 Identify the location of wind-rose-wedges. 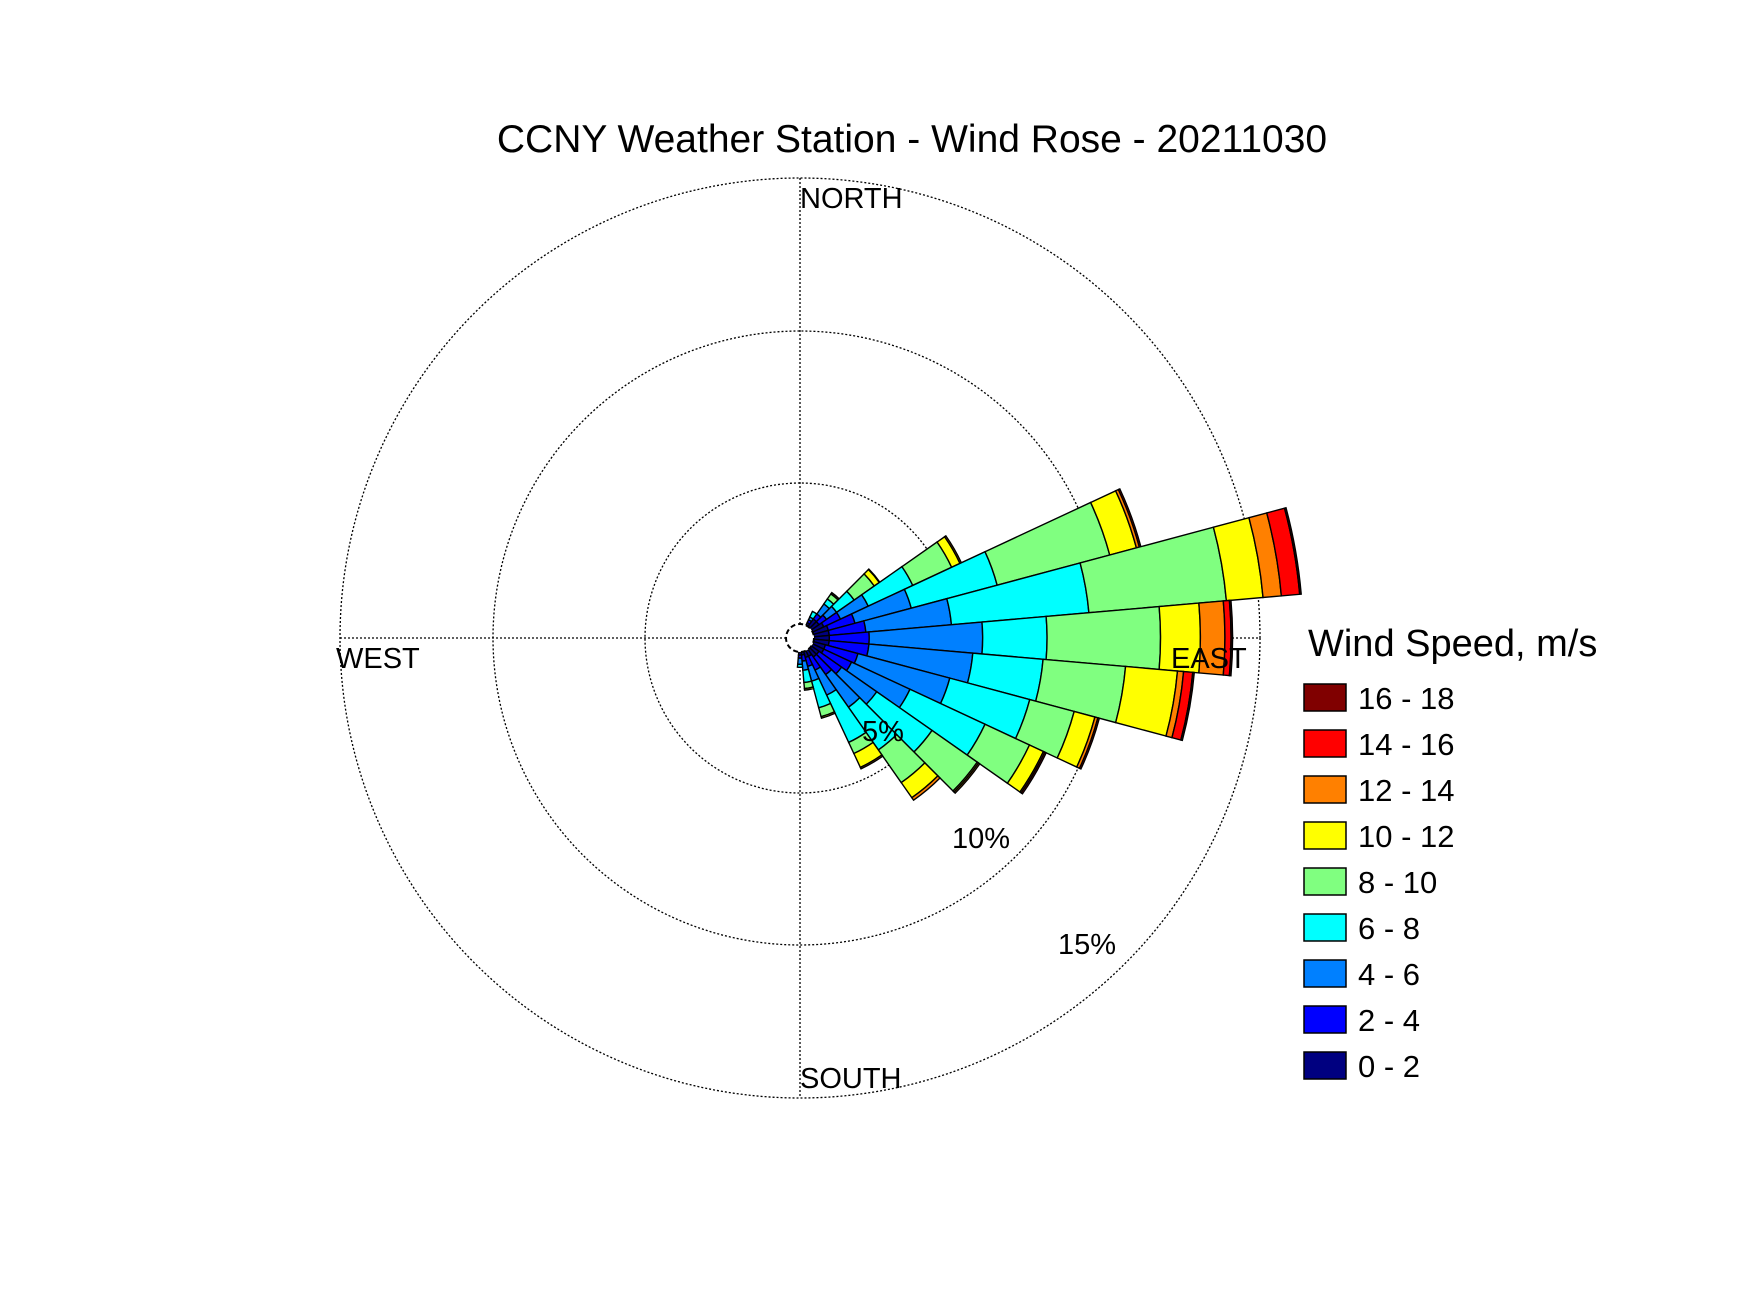
(1049, 644).